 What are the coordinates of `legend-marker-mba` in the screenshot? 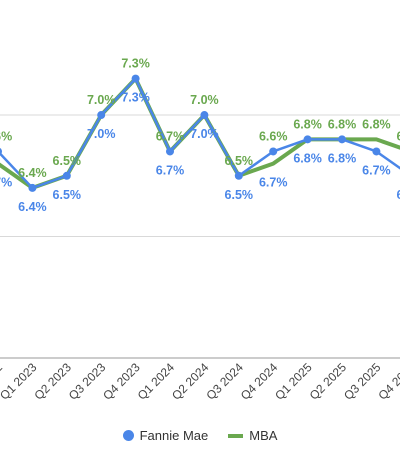 It's located at (236, 435).